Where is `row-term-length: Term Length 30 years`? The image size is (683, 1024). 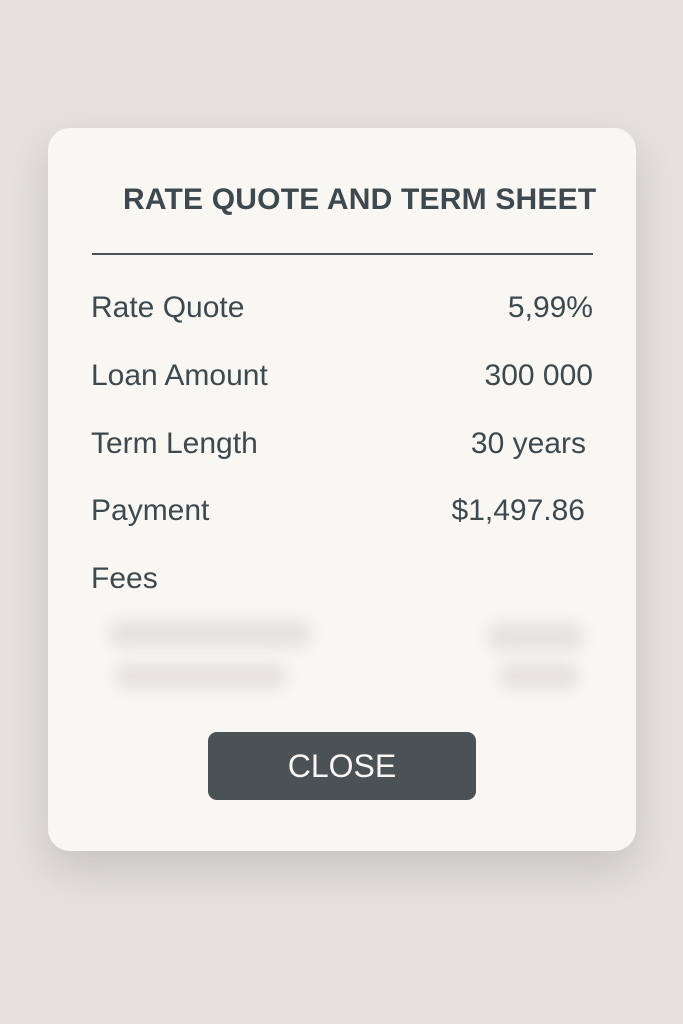
row-term-length: Term Length 30 years is located at coordinates (342, 447).